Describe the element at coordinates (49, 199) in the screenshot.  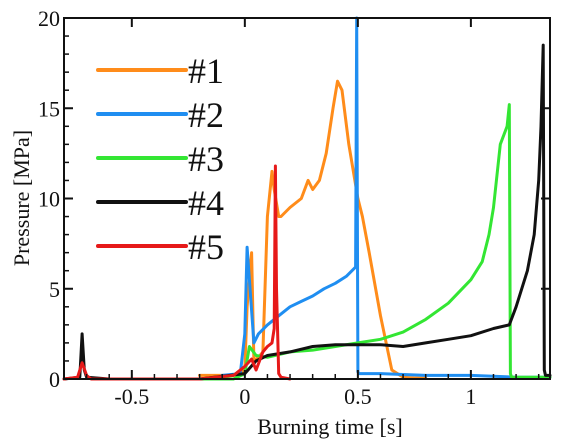
I see `y-tick-label: 10` at that location.